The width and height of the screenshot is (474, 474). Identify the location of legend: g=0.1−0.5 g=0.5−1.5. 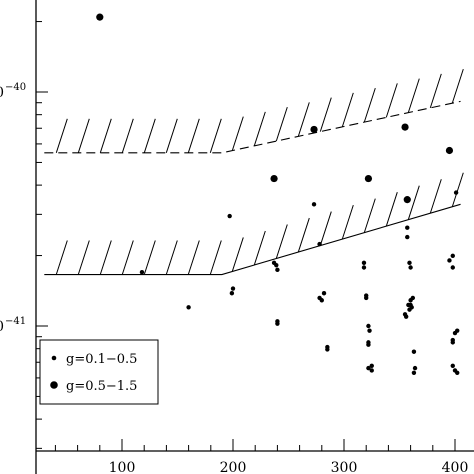
(99, 372).